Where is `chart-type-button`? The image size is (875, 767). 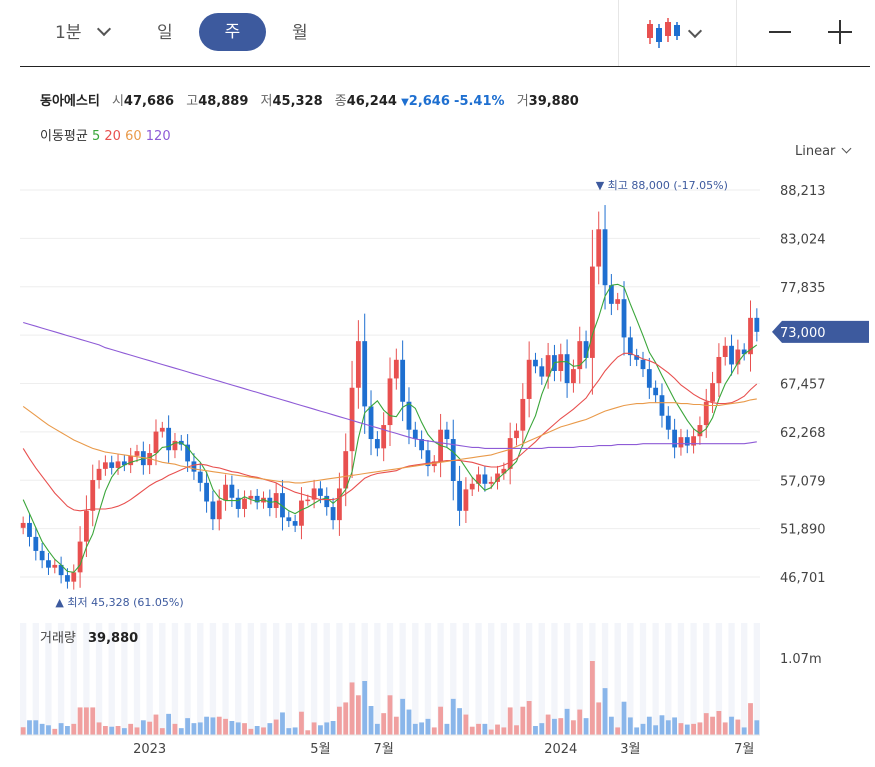 chart-type-button is located at coordinates (685, 32).